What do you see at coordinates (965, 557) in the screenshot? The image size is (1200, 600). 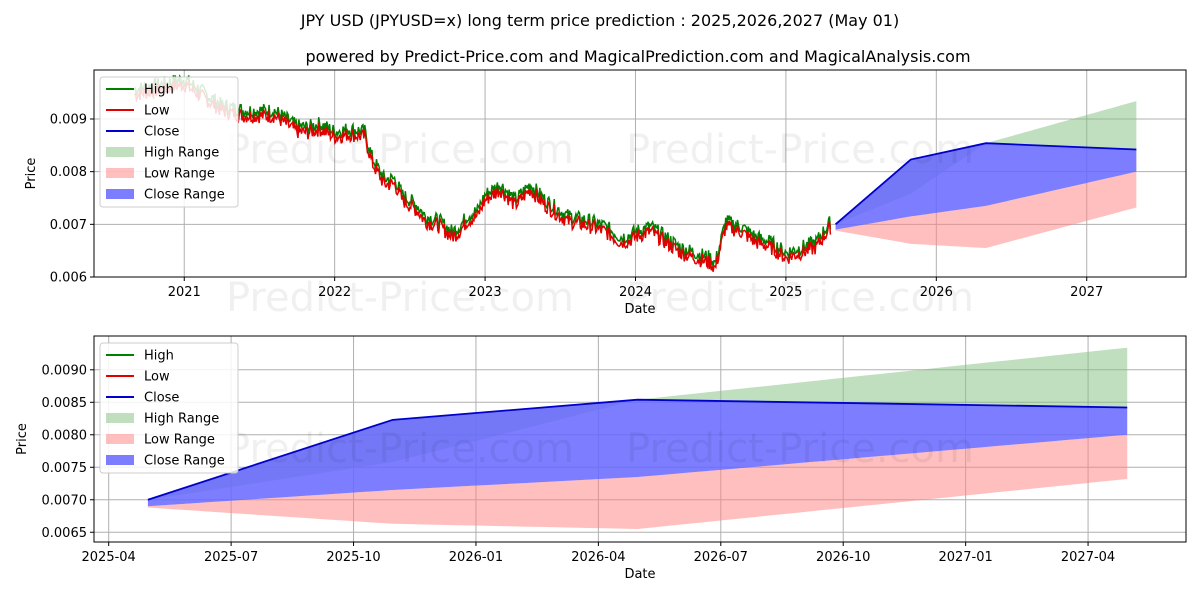 I see `x-tick-label: 2027-01` at bounding box center [965, 557].